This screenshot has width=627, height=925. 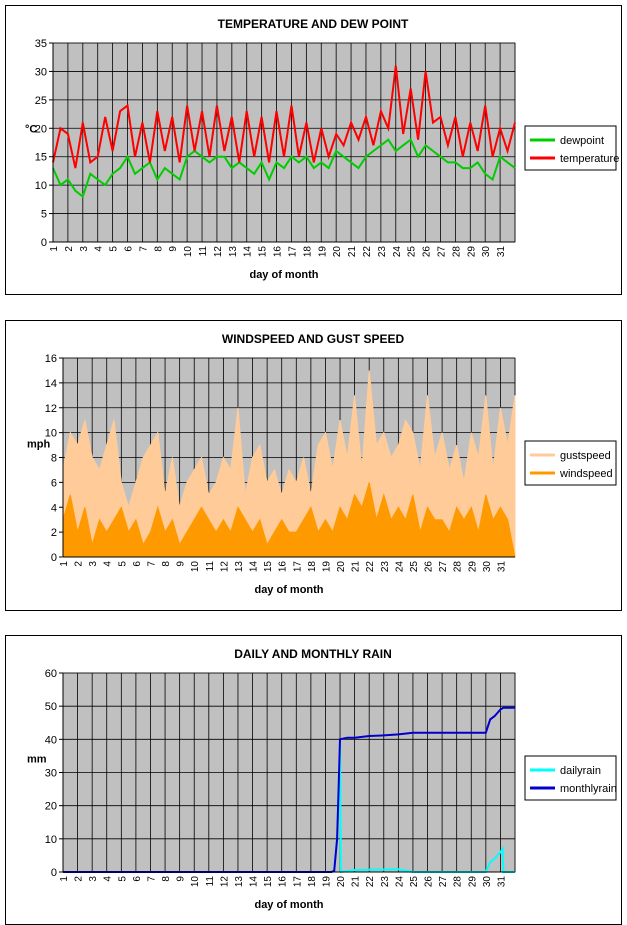 What do you see at coordinates (580, 771) in the screenshot?
I see `legend-label-dailyrain: dailyrain` at bounding box center [580, 771].